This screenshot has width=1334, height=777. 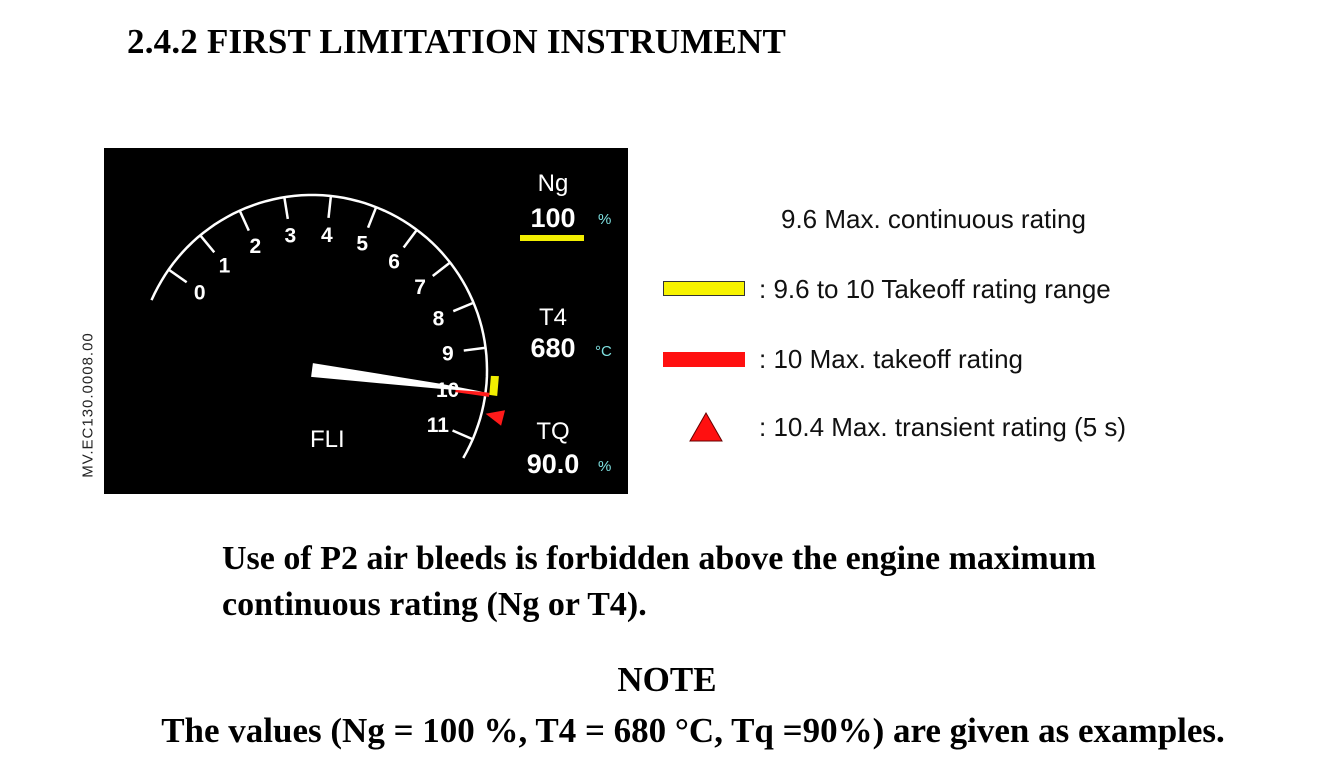 What do you see at coordinates (604, 466) in the screenshot?
I see `tq-unit: %` at bounding box center [604, 466].